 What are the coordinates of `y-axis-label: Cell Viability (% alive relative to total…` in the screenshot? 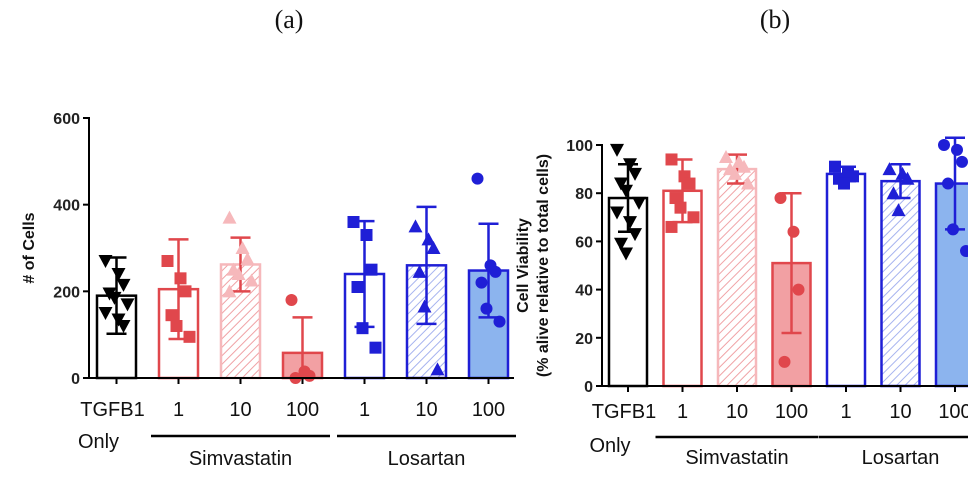 It's located at (533, 265).